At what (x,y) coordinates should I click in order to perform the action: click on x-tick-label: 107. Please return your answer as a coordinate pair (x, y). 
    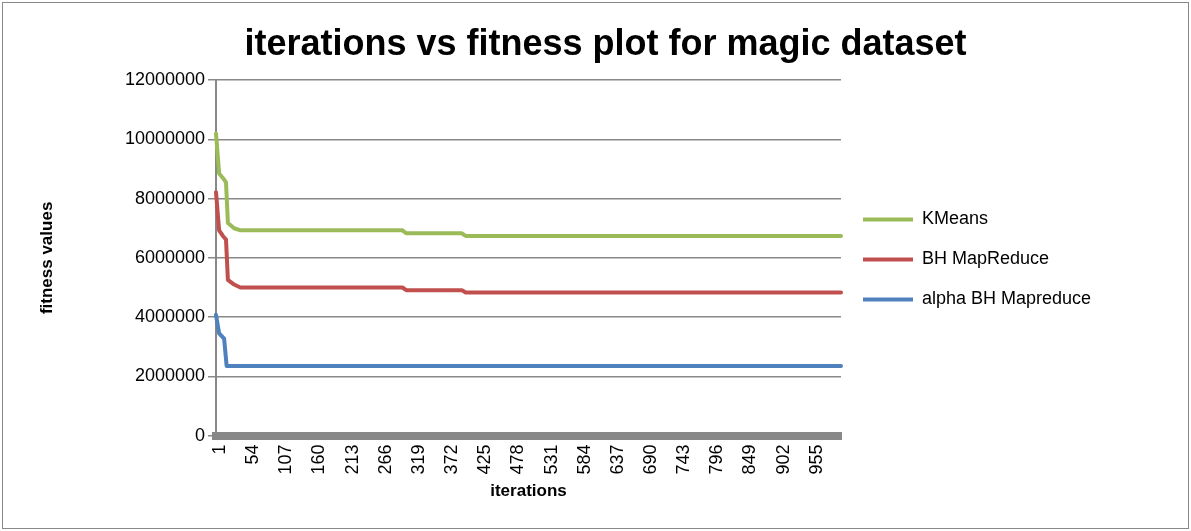
    Looking at the image, I should click on (285, 459).